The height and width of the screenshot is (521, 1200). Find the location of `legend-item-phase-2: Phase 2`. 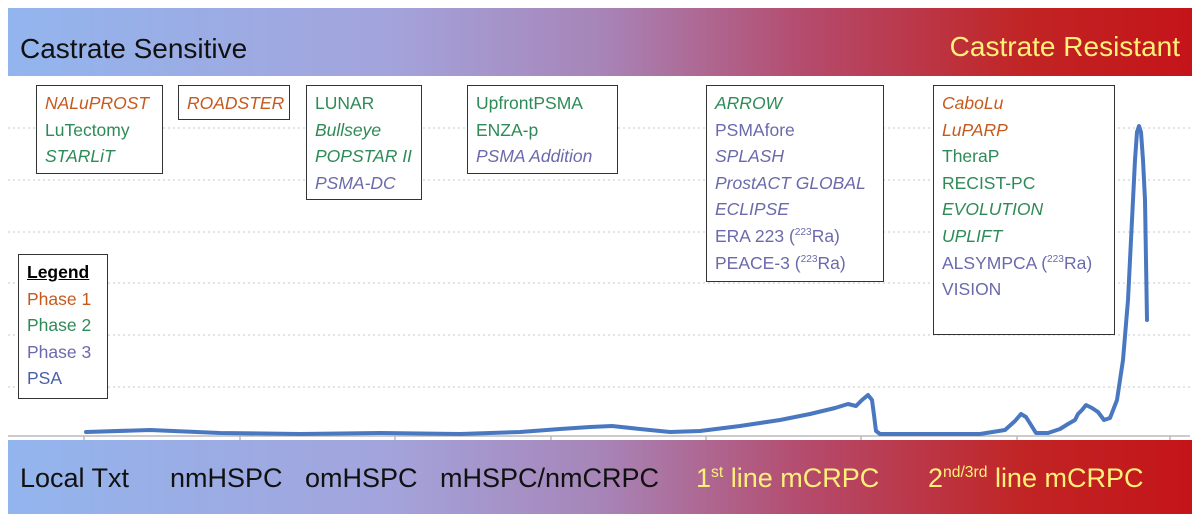

legend-item-phase-2: Phase 2 is located at coordinates (59, 325).